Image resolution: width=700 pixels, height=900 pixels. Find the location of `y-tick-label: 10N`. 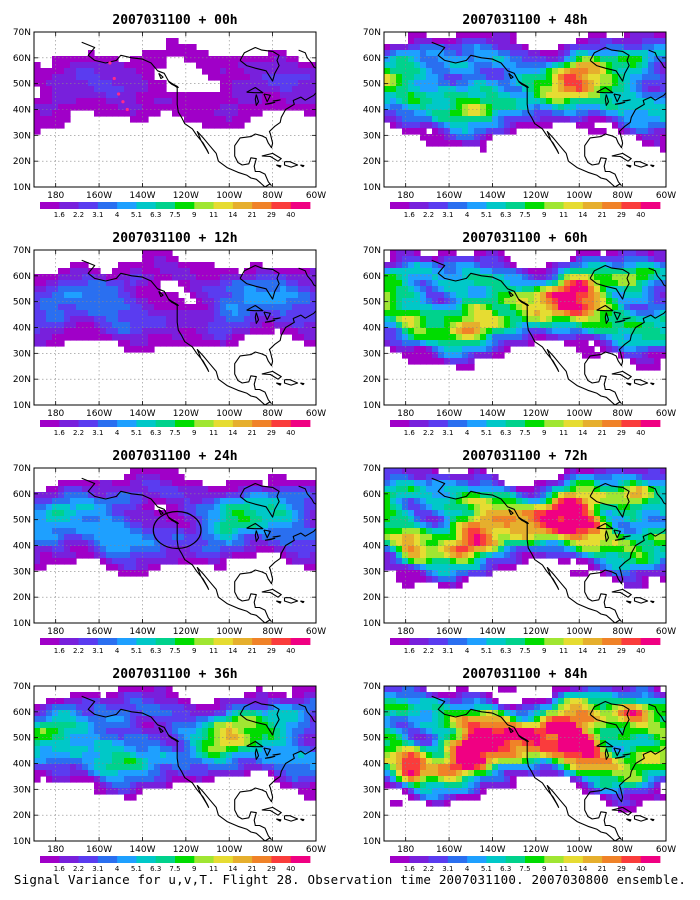

y-tick-label: 10N is located at coordinates (372, 406).